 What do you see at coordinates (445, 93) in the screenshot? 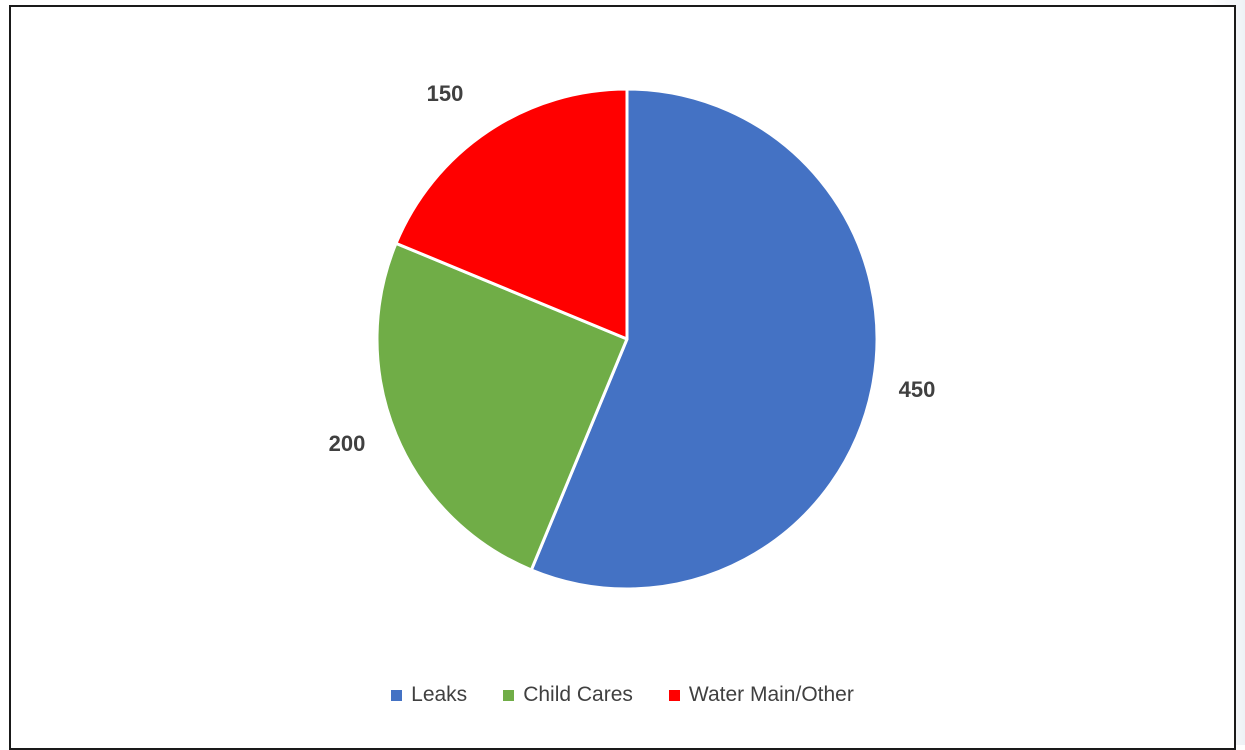
I see `data-label-water-main-other: 150` at bounding box center [445, 93].